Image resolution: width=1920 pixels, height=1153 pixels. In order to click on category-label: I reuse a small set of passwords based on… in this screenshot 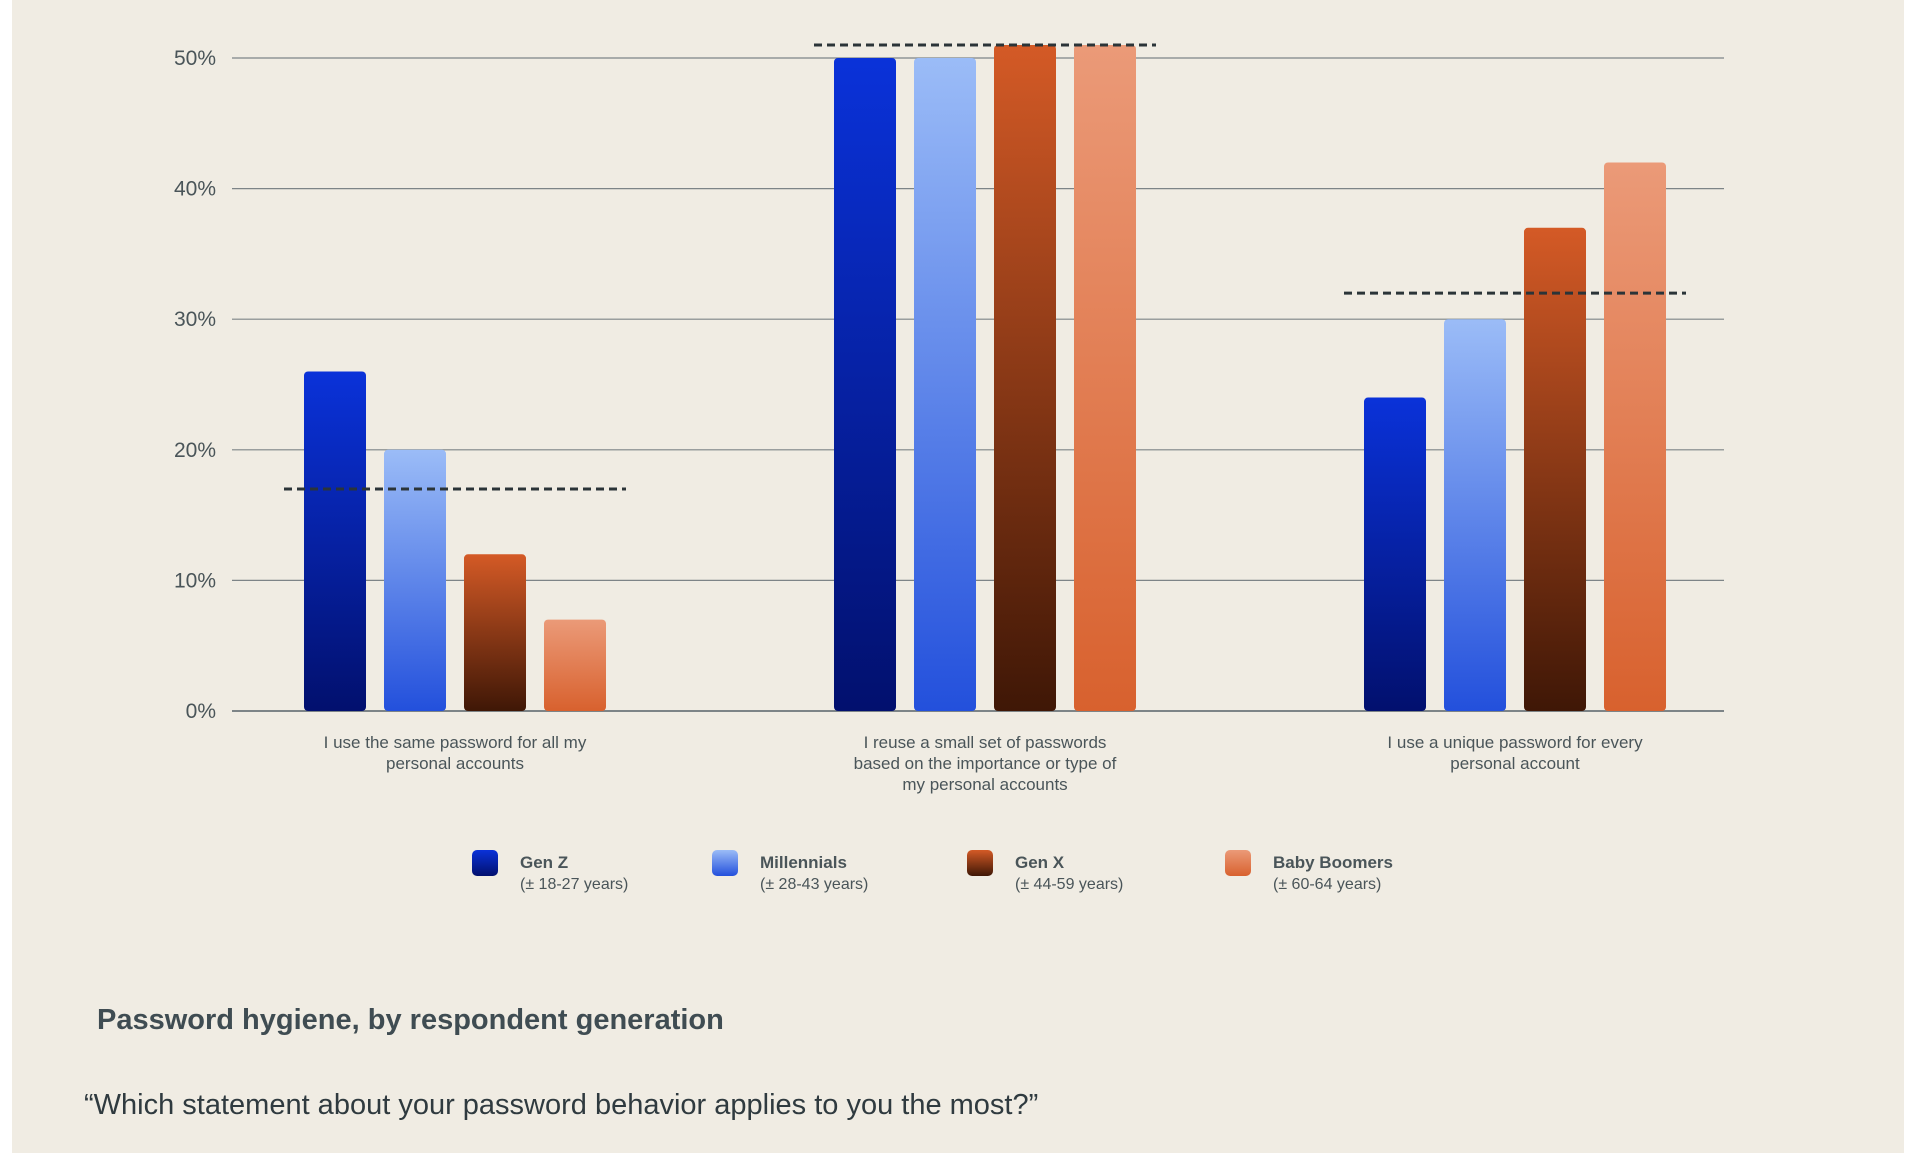, I will do `click(985, 763)`.